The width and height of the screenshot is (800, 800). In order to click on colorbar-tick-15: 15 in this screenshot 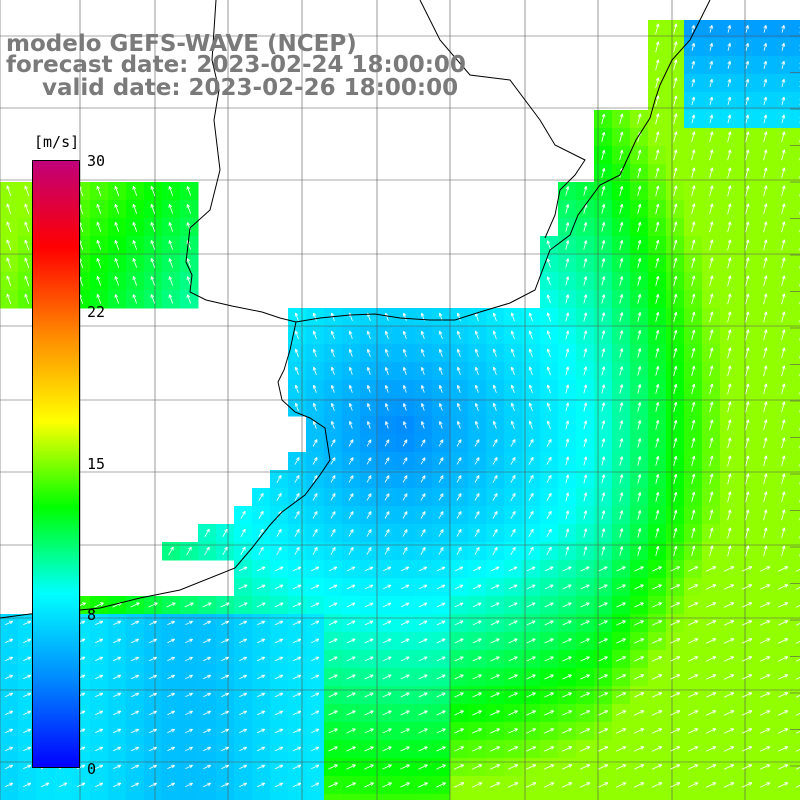, I will do `click(96, 464)`.